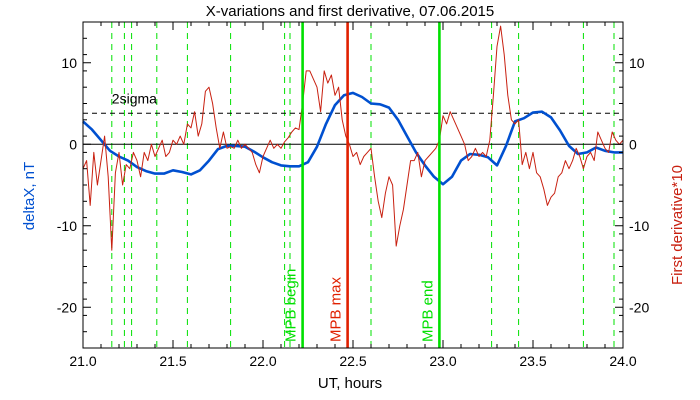 The height and width of the screenshot is (400, 700). What do you see at coordinates (73, 144) in the screenshot?
I see `y-tick-label-left: 0` at bounding box center [73, 144].